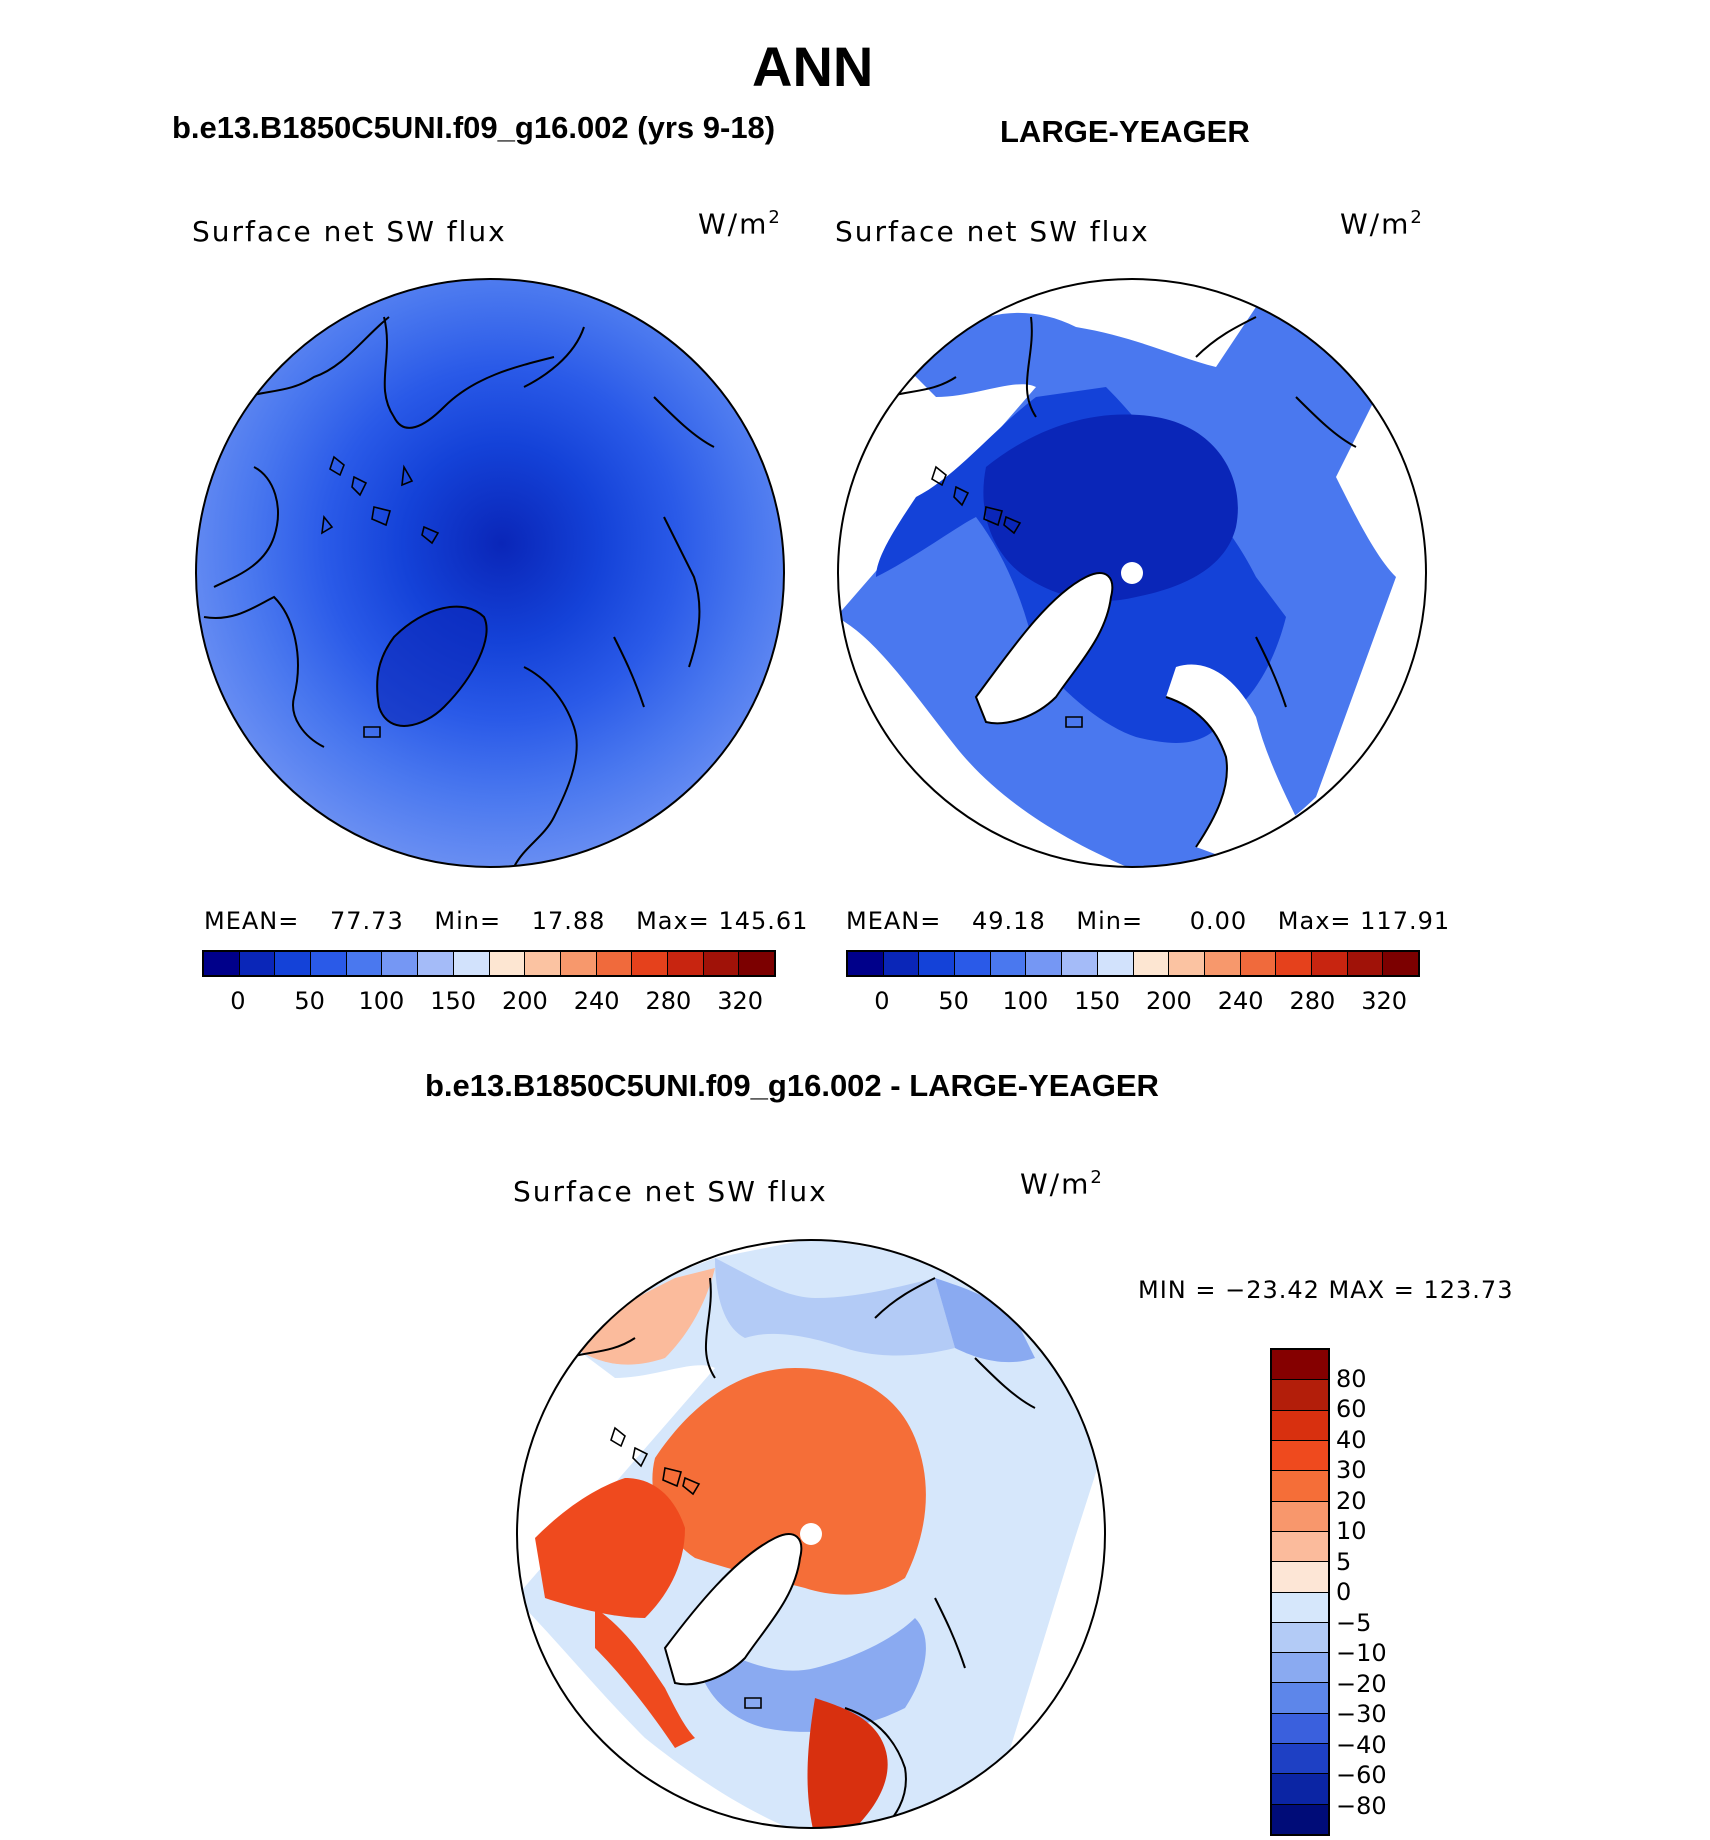  I want to click on panel3-pole-hole, so click(811, 1534).